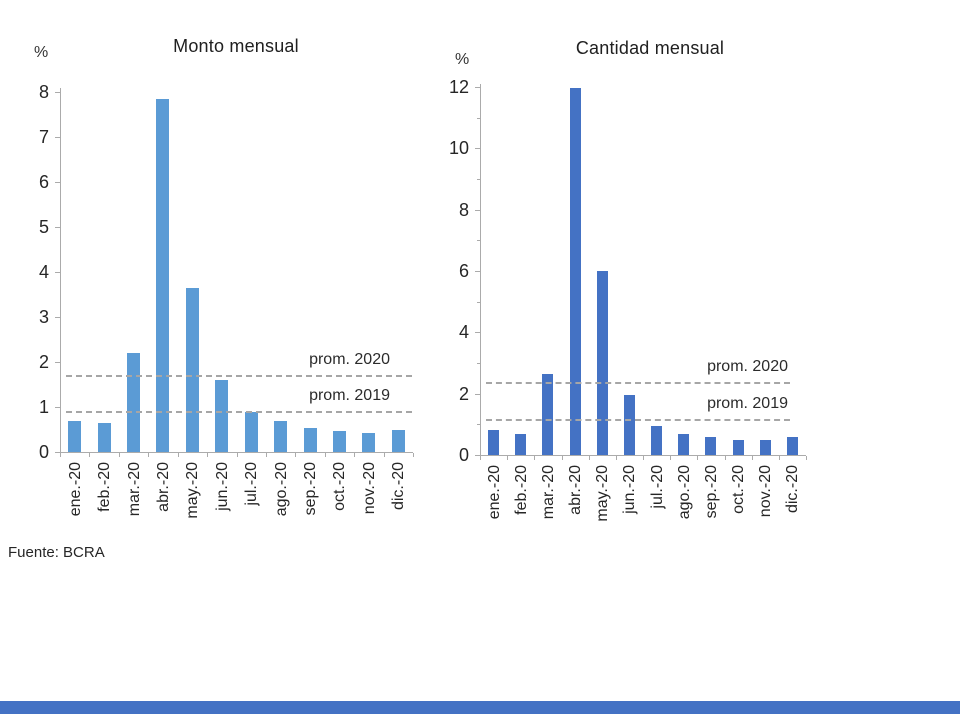 Image resolution: width=960 pixels, height=720 pixels. I want to click on y-axis-line, so click(480, 270).